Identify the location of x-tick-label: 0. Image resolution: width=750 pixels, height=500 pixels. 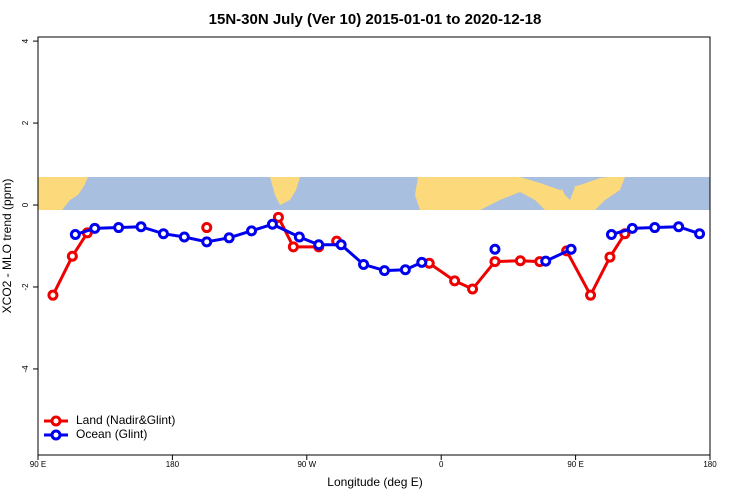
(441, 464).